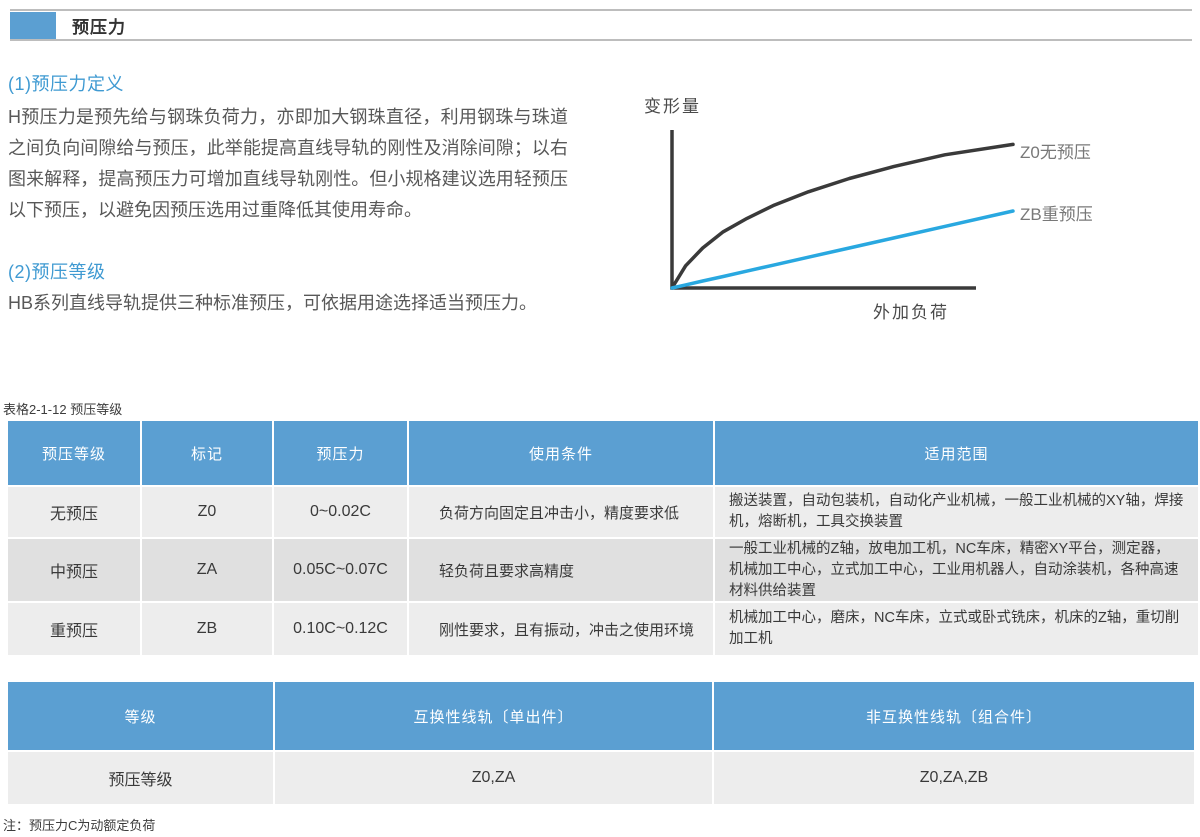  Describe the element at coordinates (954, 716) in the screenshot. I see `table2-header-non-interchangeable: 非互换性线轨〔组合件〕` at that location.